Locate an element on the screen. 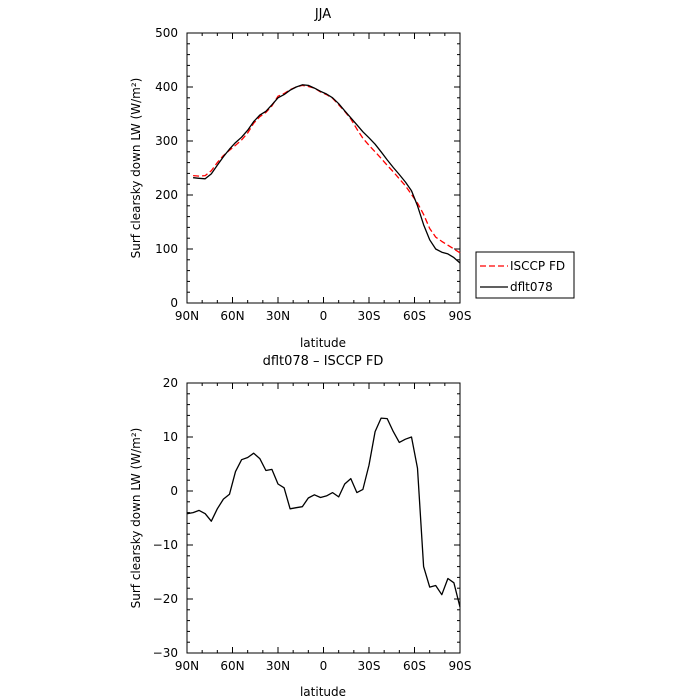 This screenshot has width=700, height=700. y-tick-label: 100 is located at coordinates (166, 249).